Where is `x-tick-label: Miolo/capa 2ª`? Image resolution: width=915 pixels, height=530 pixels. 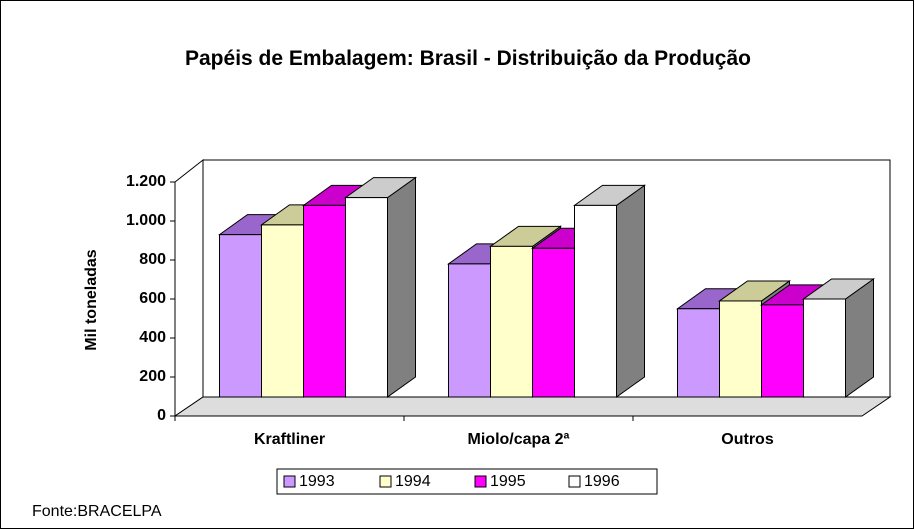 x-tick-label: Miolo/capa 2ª is located at coordinates (519, 439).